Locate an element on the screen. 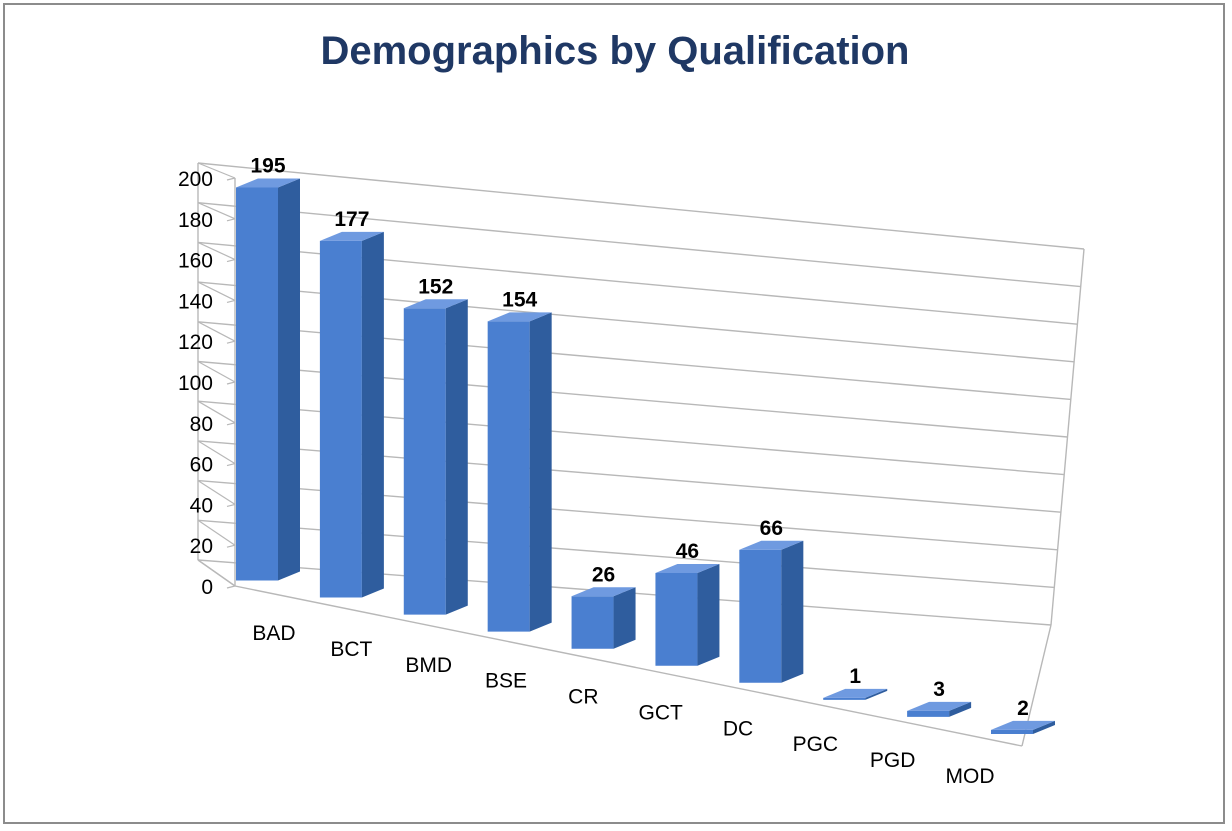 This screenshot has width=1232, height=831. data-label: 152 is located at coordinates (435, 286).